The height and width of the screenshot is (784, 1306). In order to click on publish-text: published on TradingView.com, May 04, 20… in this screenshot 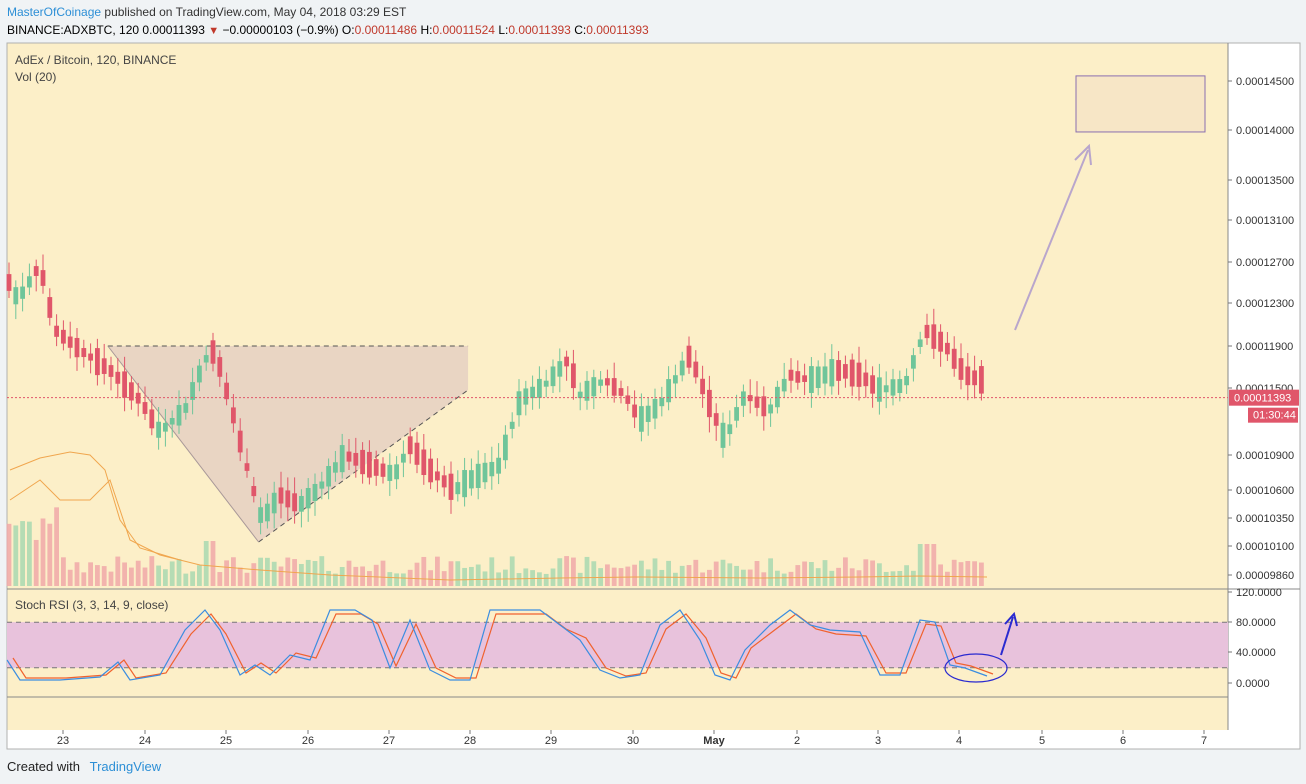, I will do `click(255, 12)`.